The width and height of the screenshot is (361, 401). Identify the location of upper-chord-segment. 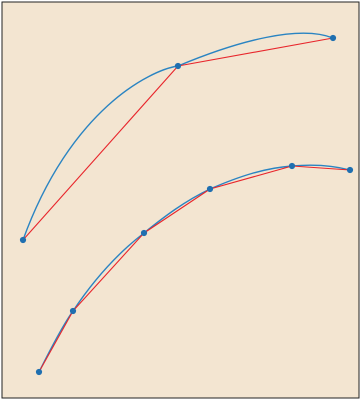
(255, 52).